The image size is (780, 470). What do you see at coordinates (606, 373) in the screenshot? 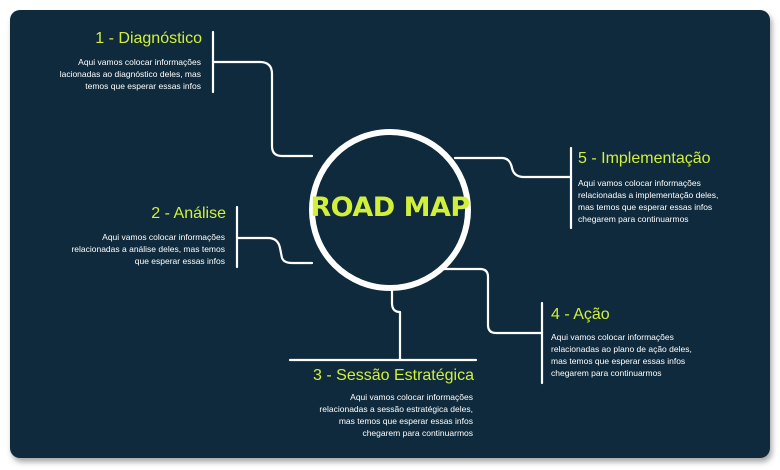
I see `step-4-line-4: chegarem para continuarmos` at bounding box center [606, 373].